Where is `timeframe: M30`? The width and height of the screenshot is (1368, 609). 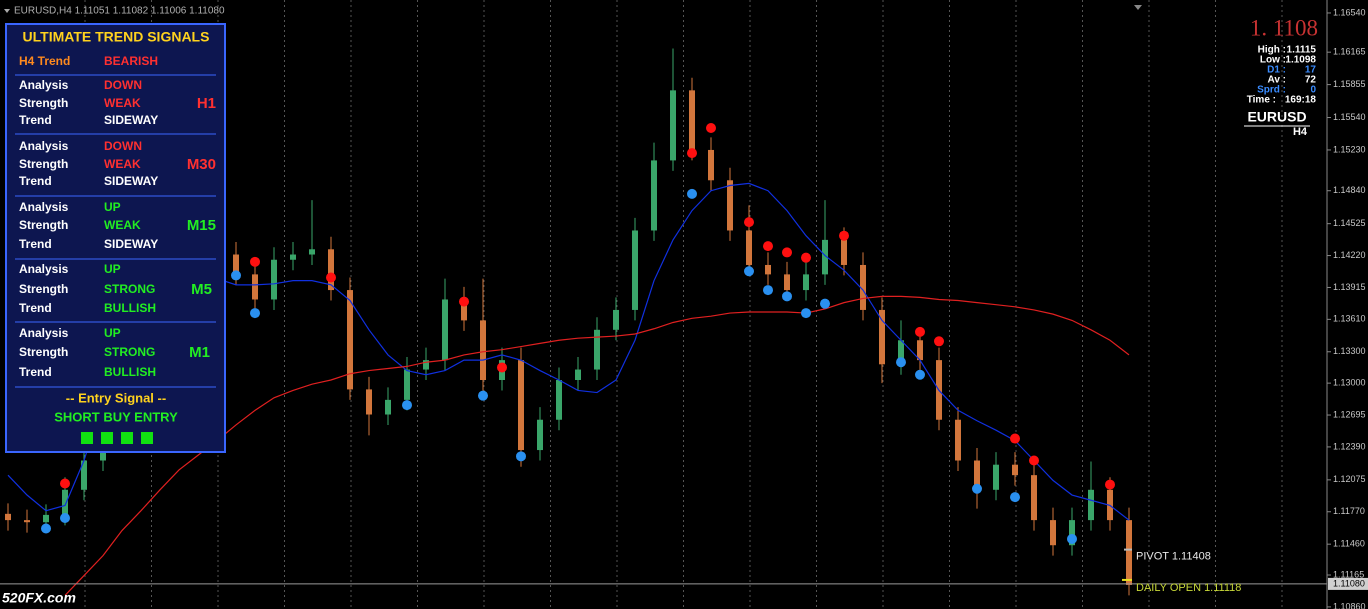
timeframe: M30 is located at coordinates (201, 164).